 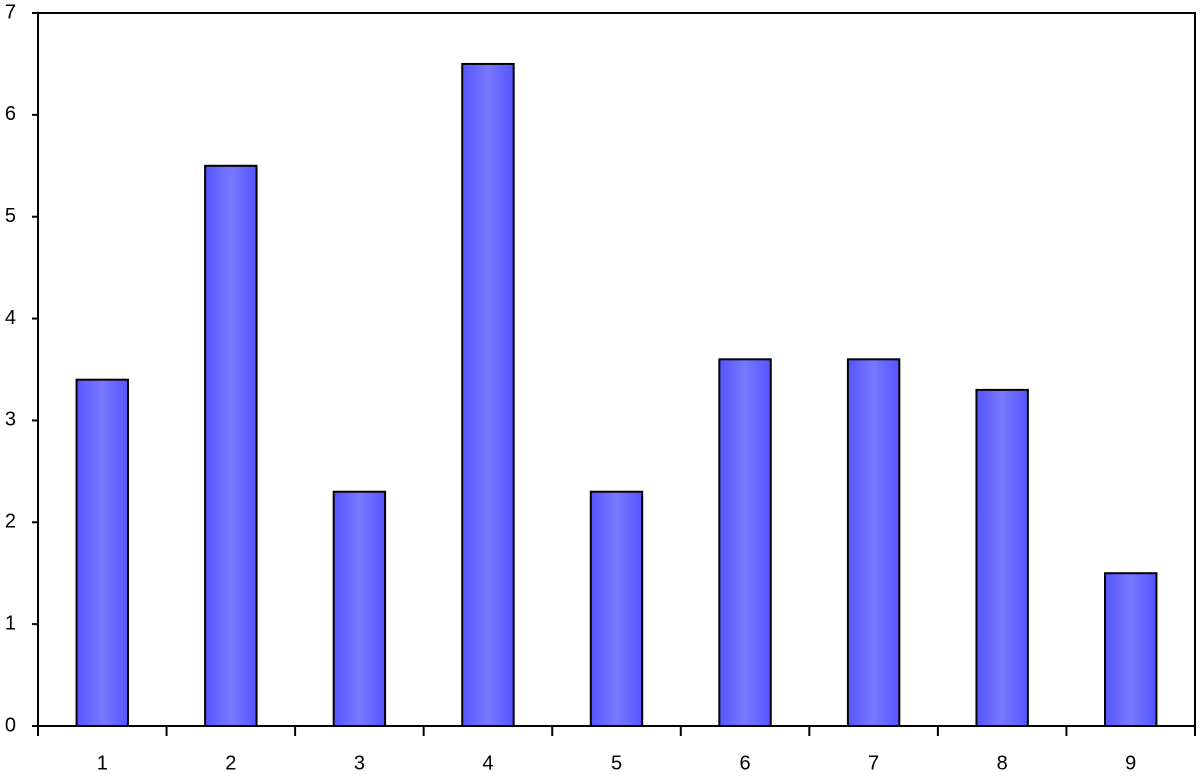 What do you see at coordinates (230, 763) in the screenshot?
I see `x-tick-label: 2` at bounding box center [230, 763].